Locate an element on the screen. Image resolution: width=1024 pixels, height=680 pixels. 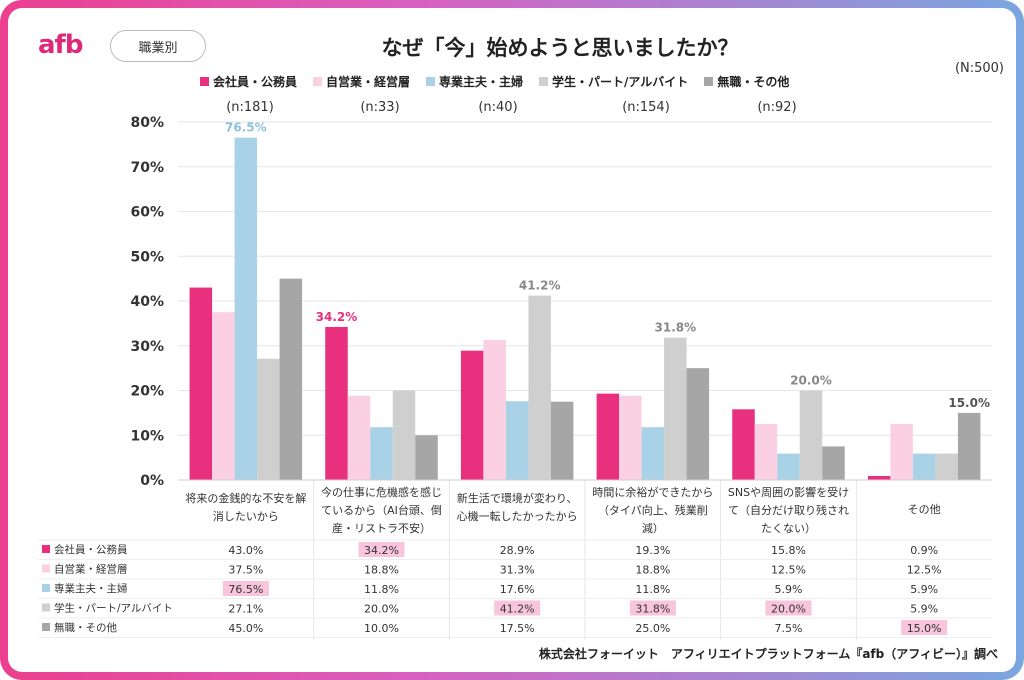
y-tick-label: 30% is located at coordinates (147, 347).